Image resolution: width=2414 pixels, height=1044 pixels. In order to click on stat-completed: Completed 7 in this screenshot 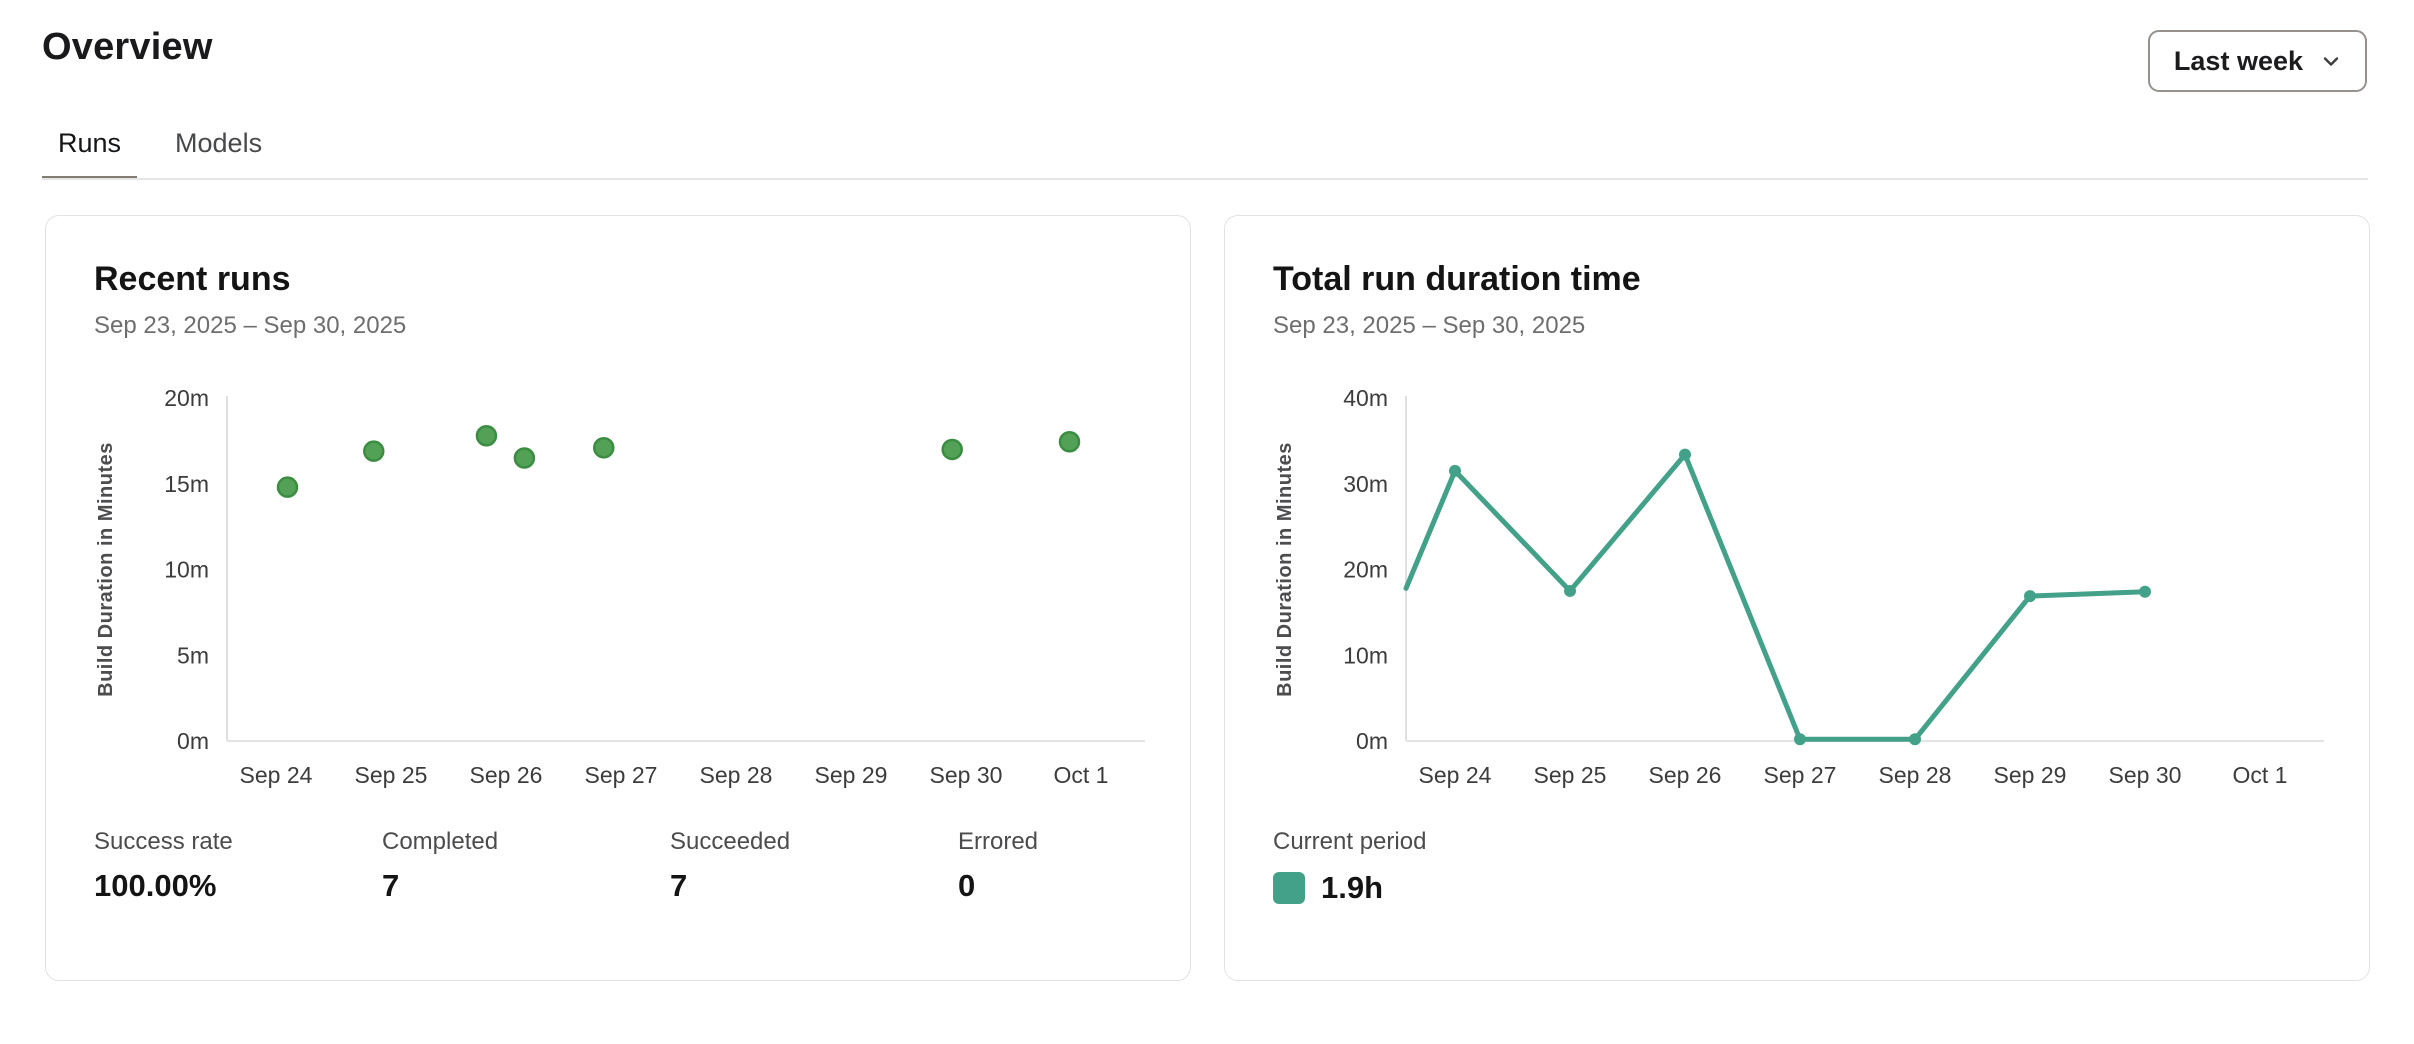, I will do `click(526, 866)`.